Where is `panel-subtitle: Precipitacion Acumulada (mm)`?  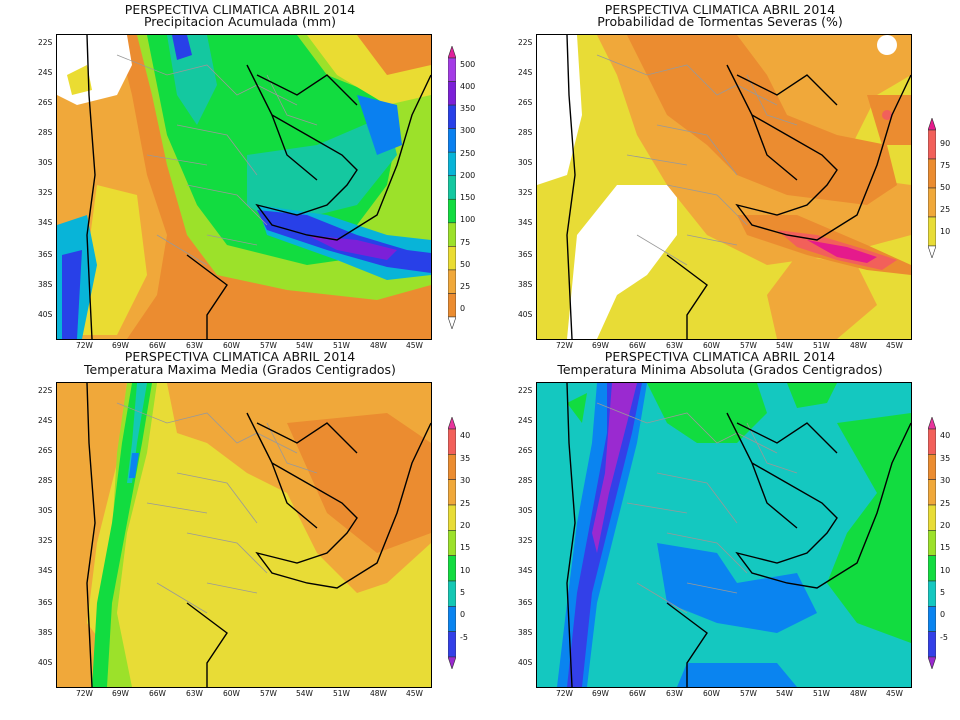
panel-subtitle: Precipitacion Acumulada (mm) is located at coordinates (240, 21).